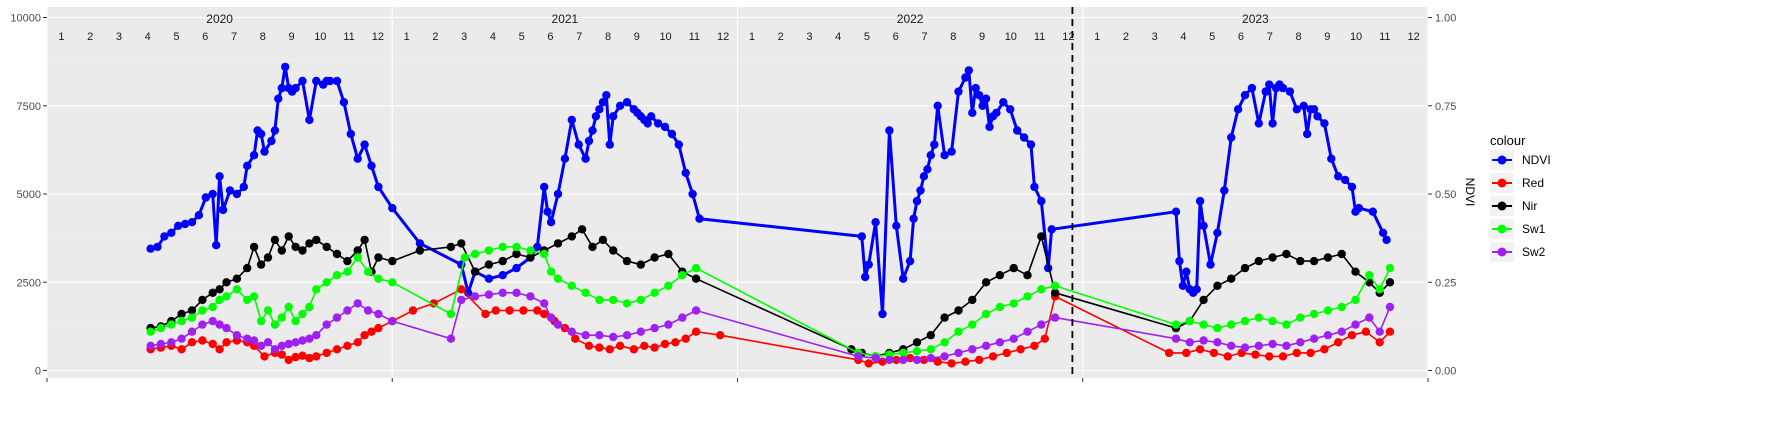  I want to click on month-label: 11, so click(694, 37).